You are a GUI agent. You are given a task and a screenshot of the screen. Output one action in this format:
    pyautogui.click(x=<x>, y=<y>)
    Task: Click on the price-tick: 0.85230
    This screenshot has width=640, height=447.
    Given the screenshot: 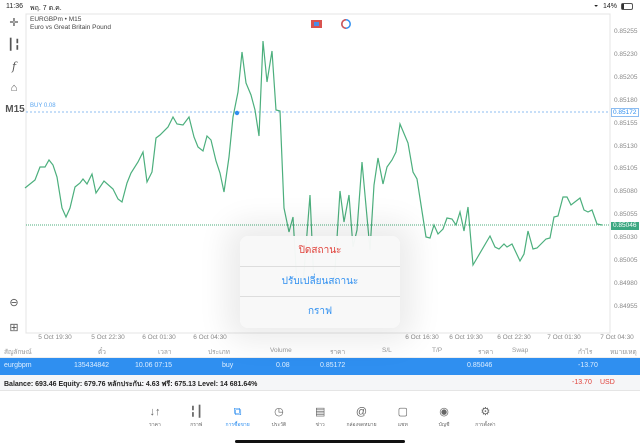 What is the action you would take?
    pyautogui.click(x=626, y=54)
    